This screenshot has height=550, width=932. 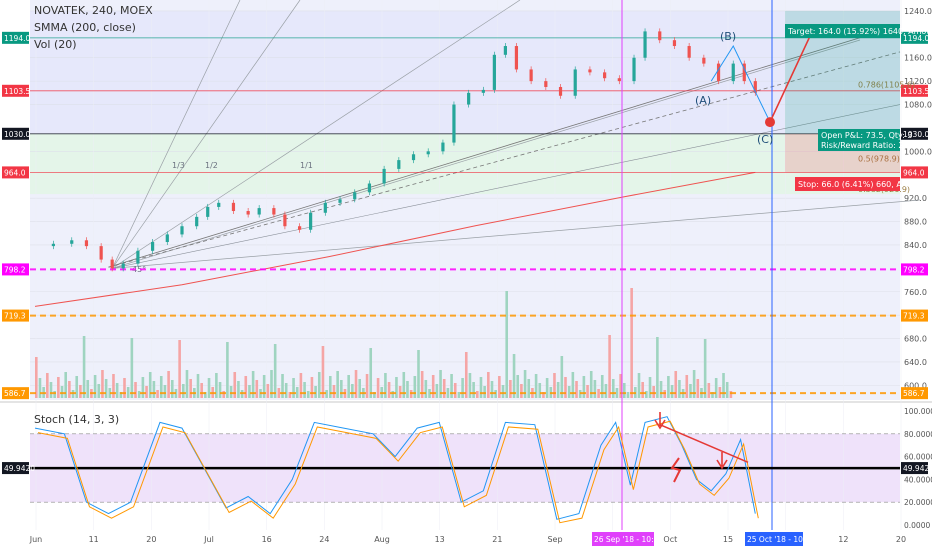 What do you see at coordinates (660, 421) in the screenshot?
I see `down-arrow-icon` at bounding box center [660, 421].